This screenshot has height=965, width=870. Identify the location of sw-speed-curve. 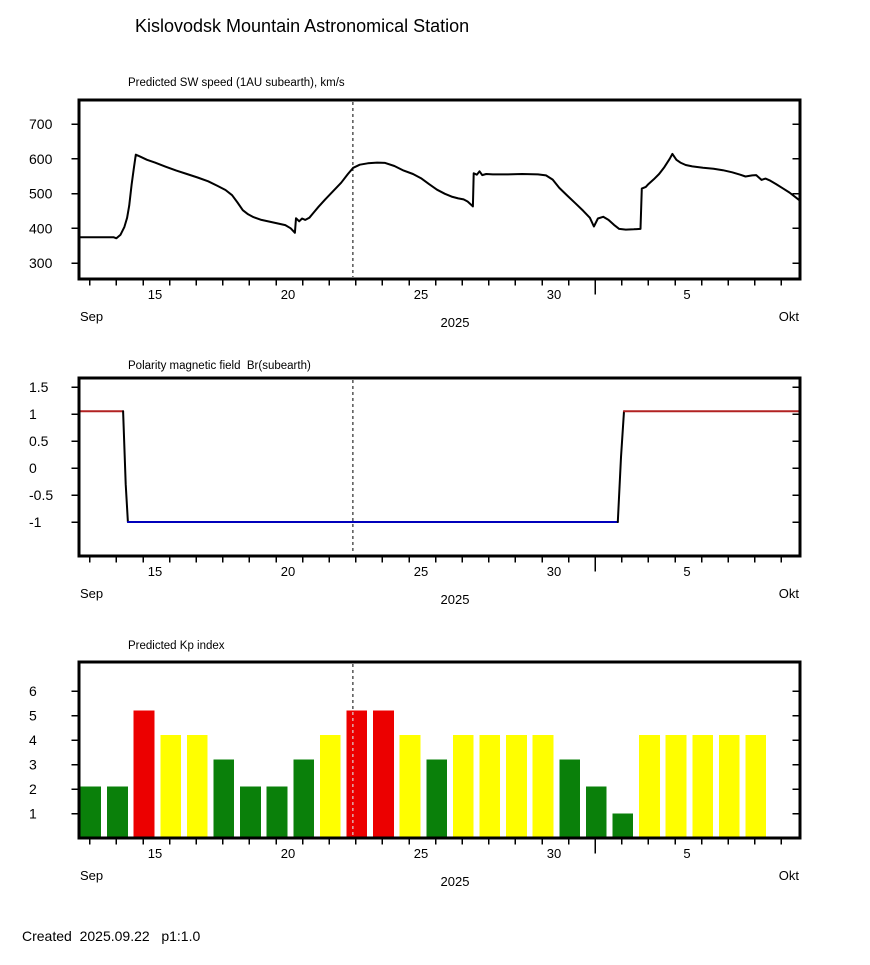
(439, 196).